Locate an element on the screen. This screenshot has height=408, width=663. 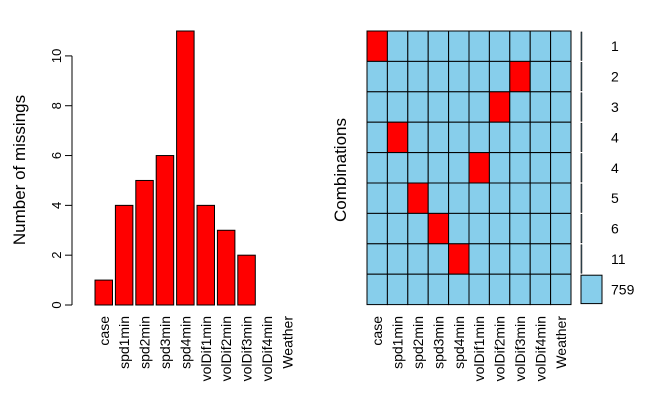
heatmap-column-label: spd4min is located at coordinates (459, 342).